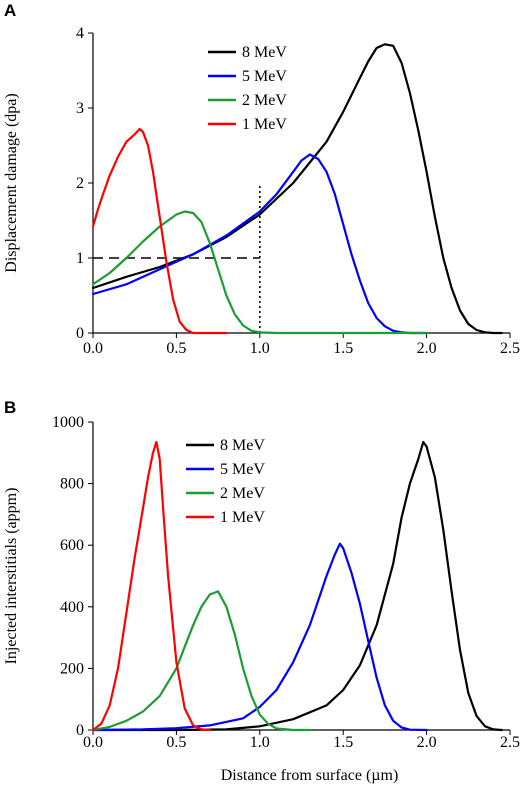 The height and width of the screenshot is (798, 526). What do you see at coordinates (11, 182) in the screenshot?
I see `y-axis-title: Displacement damage (dpa)` at bounding box center [11, 182].